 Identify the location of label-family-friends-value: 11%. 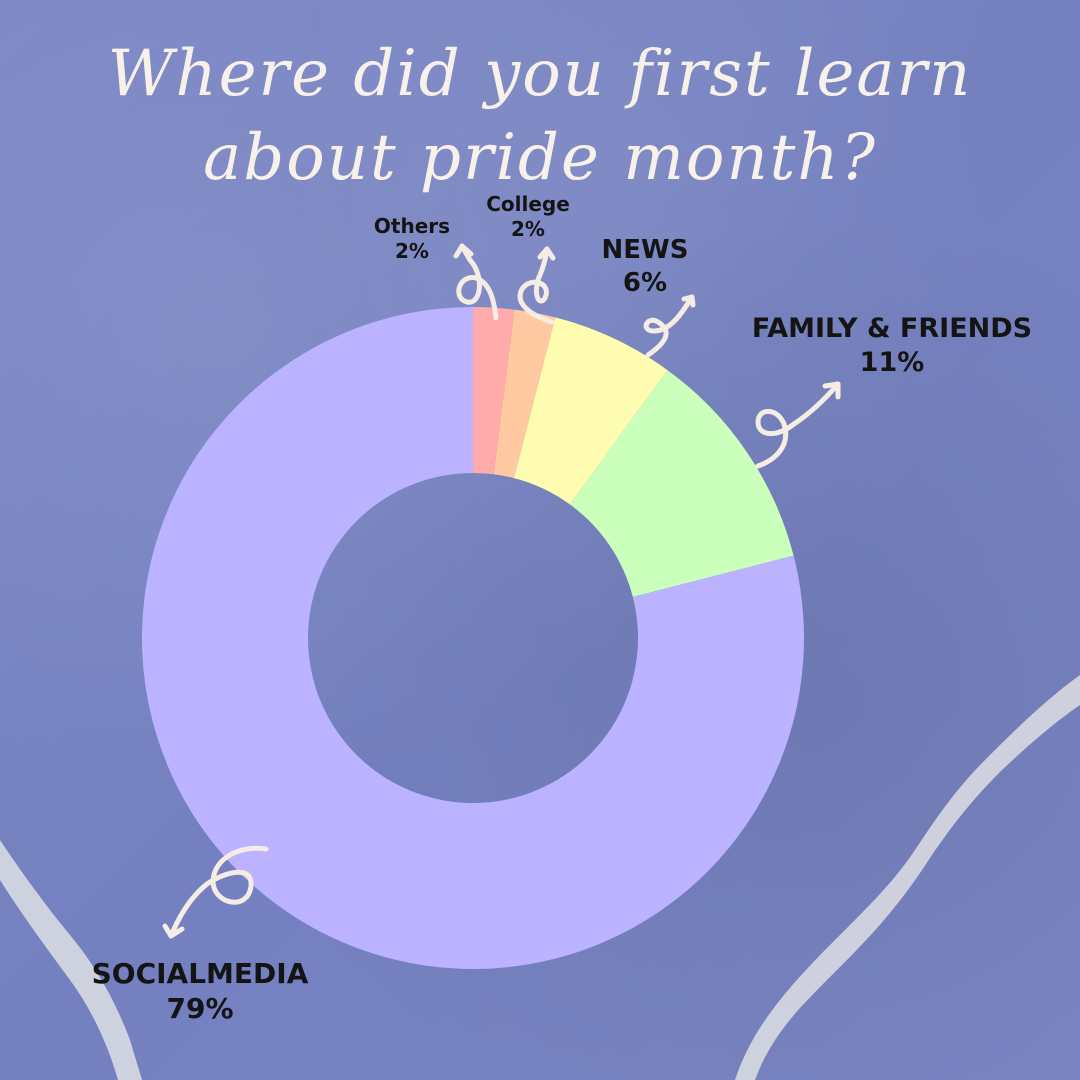
(892, 362).